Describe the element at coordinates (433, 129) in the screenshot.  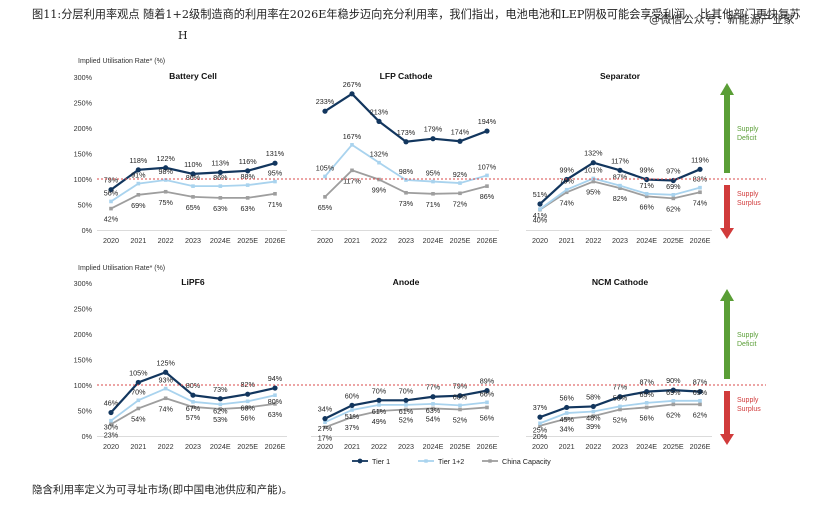
I see `data-label-tier1: 179%` at that location.